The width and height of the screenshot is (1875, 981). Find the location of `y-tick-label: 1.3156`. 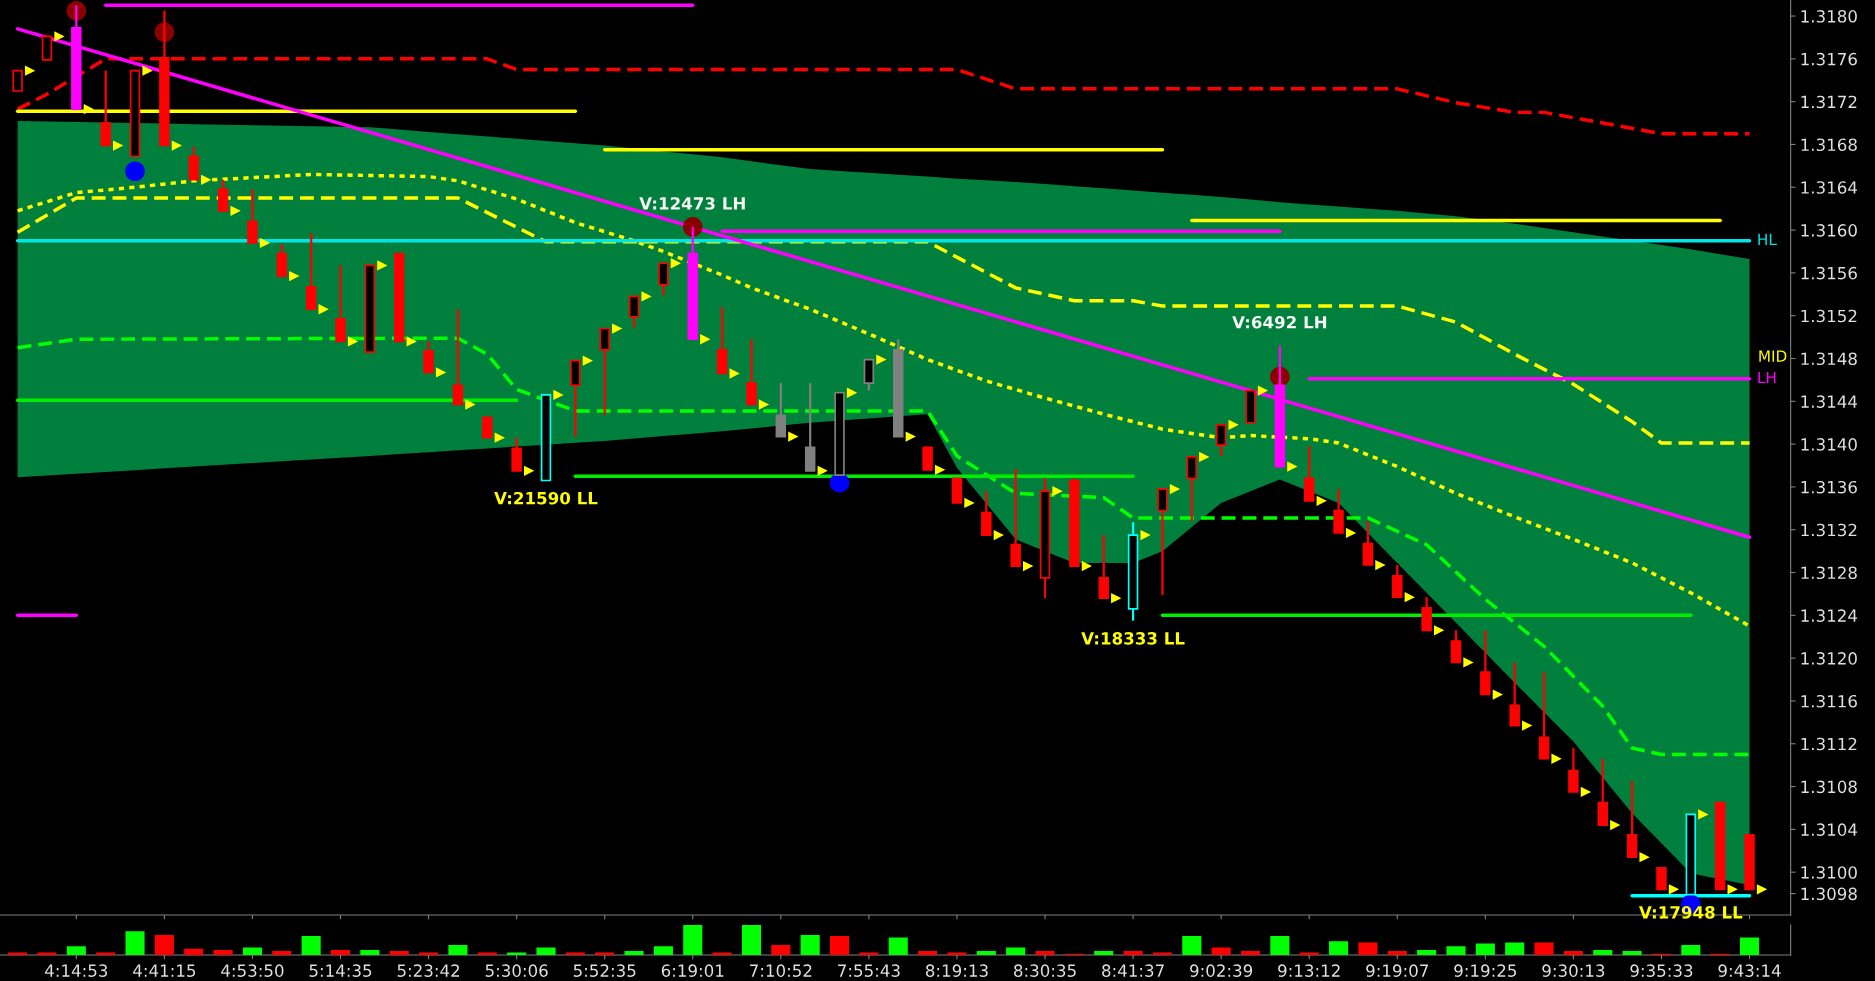

y-tick-label: 1.3156 is located at coordinates (1829, 273).